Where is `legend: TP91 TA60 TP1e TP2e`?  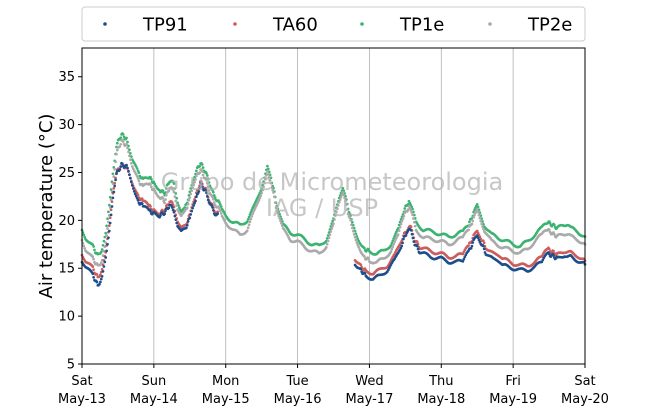
legend: TP91 TA60 TP1e TP2e is located at coordinates (333, 24).